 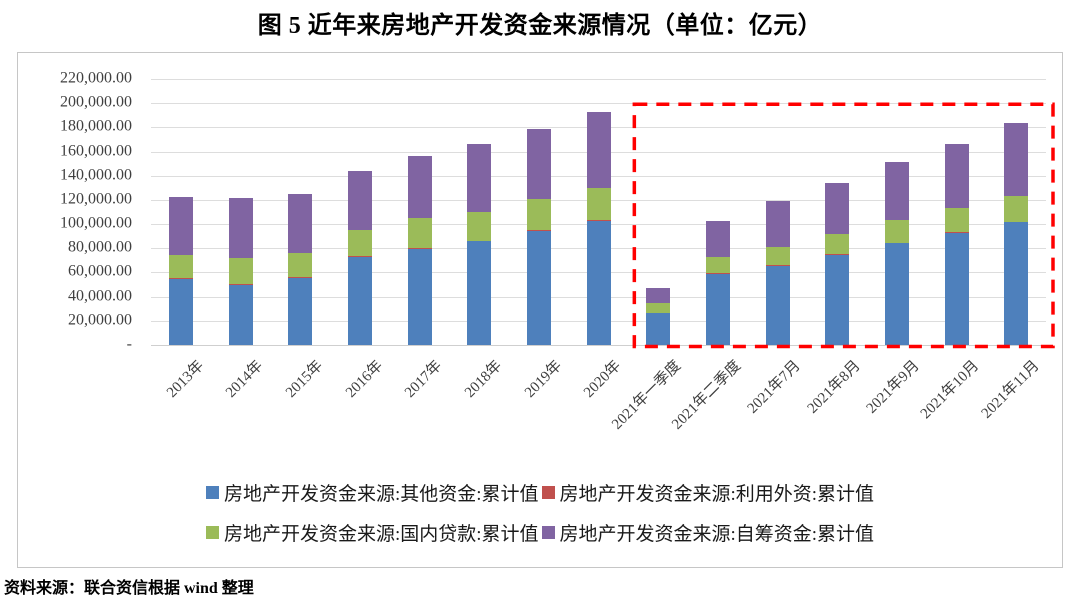 I want to click on legend-item-domestic-loans: 房地产开发资金来源:国内贷款:累计值, so click(x=372, y=532).